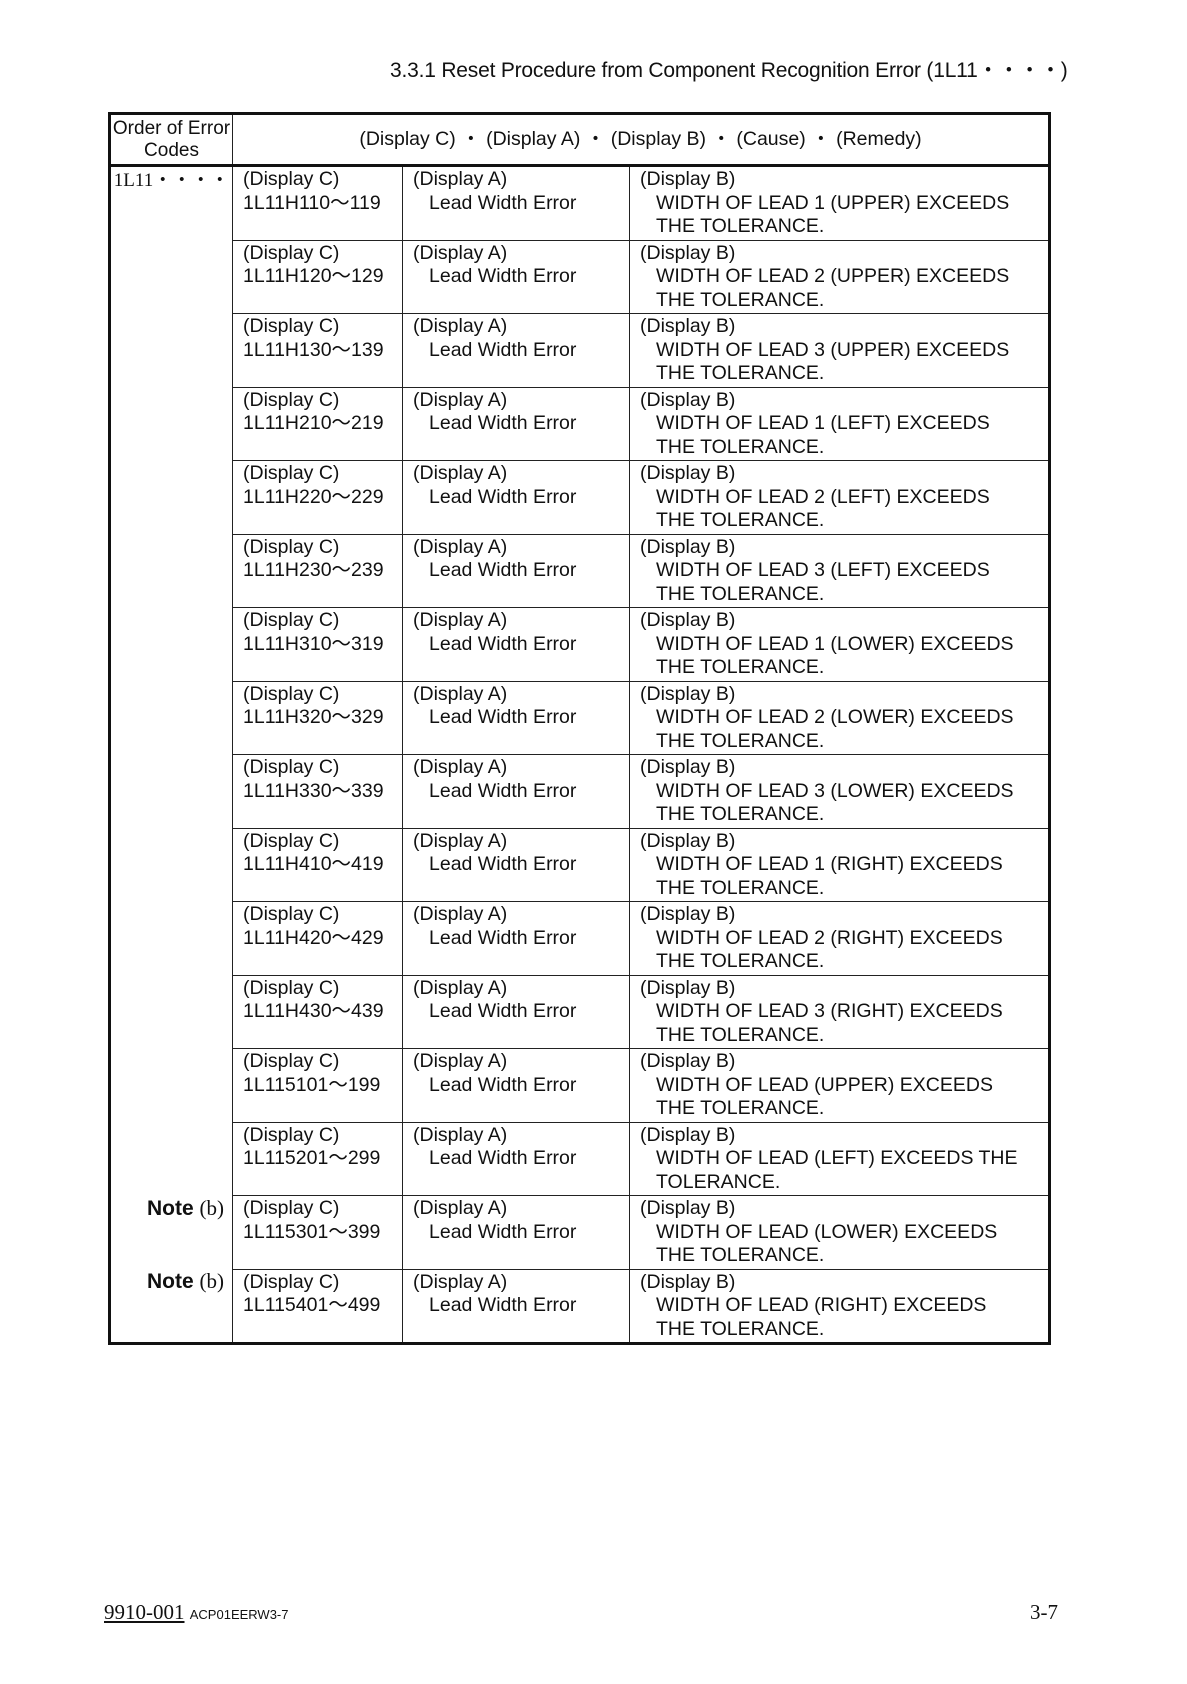  I want to click on display-b-text-line1: WIDTH OF LEAD (LOWER) EXCEEDS, so click(827, 1231).